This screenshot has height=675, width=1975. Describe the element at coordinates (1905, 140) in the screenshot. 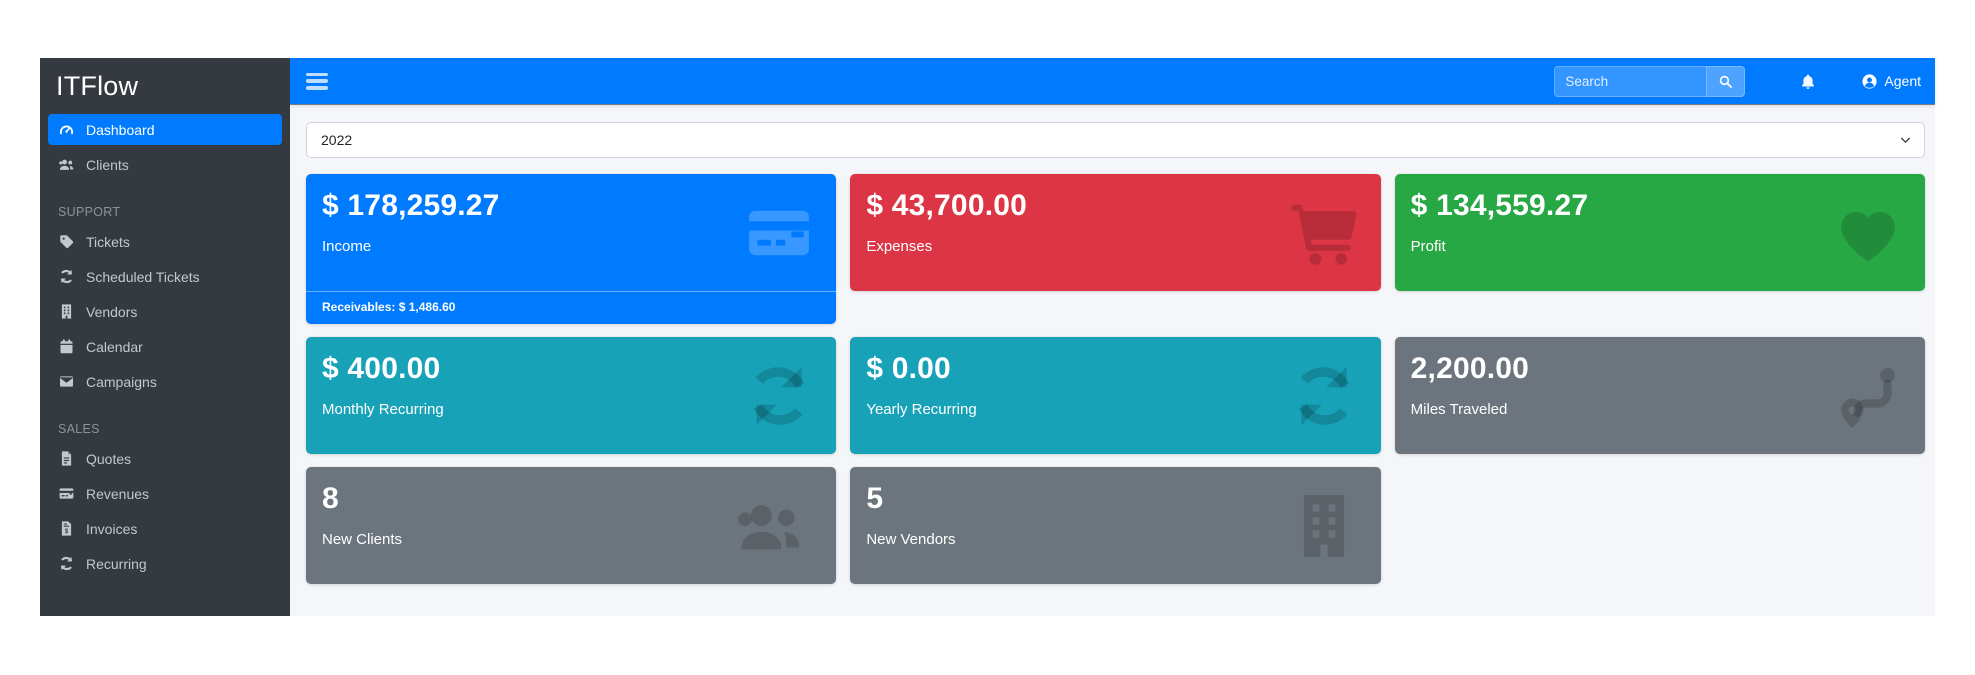

I see `chevron-down-icon` at that location.